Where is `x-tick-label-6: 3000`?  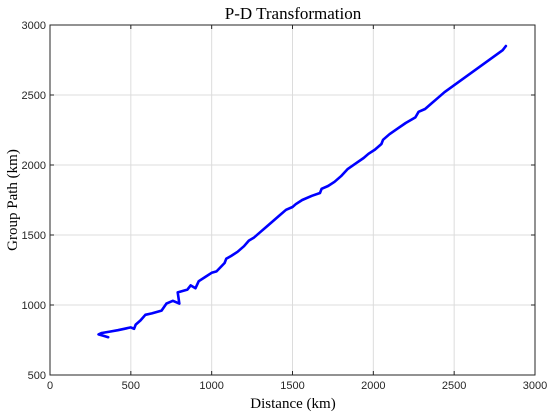 x-tick-label-6: 3000 is located at coordinates (535, 386).